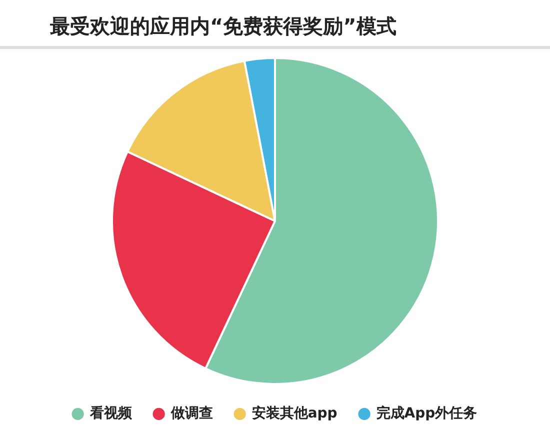 This screenshot has height=438, width=550. Describe the element at coordinates (427, 413) in the screenshot. I see `legend-label: 完成App外任务` at that location.